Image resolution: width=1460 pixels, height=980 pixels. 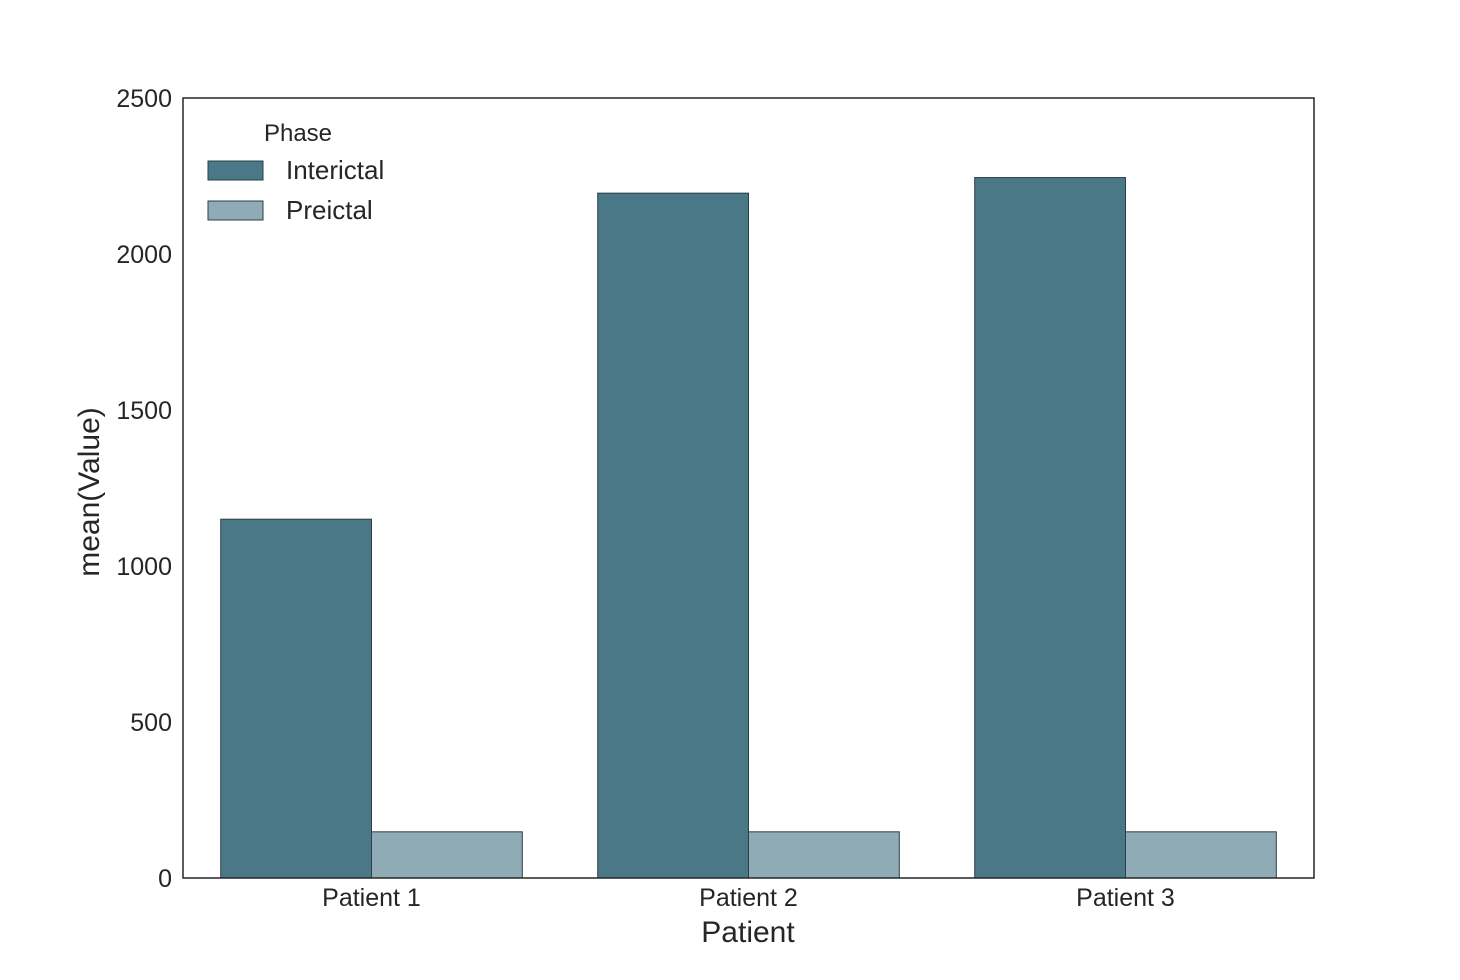 I want to click on legend-swatch-preictal, so click(x=235, y=210).